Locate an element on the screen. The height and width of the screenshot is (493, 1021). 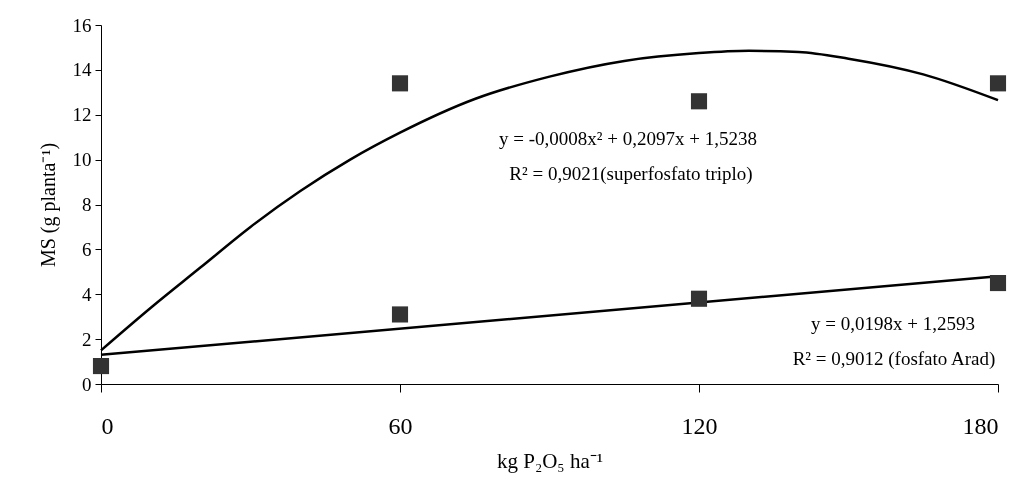
annotation: R² = 0,9021(superfosfato triplo) is located at coordinates (631, 174).